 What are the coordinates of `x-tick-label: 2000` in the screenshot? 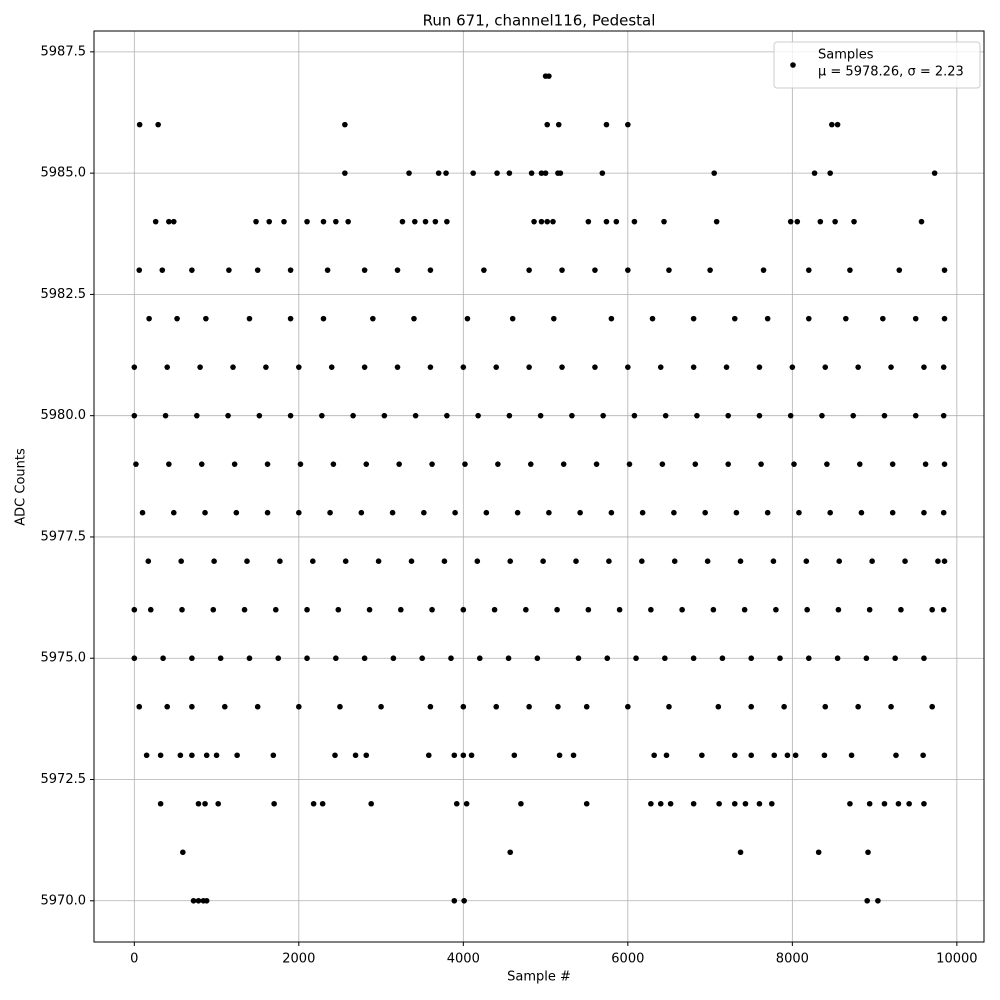 It's located at (298, 959).